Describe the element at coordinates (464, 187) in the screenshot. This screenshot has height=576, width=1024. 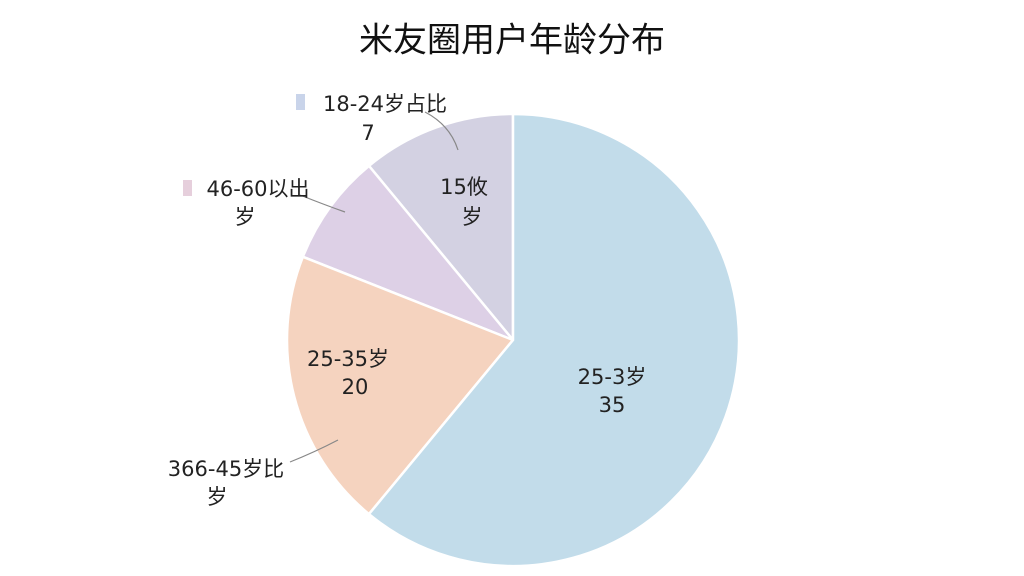
I see `annotation: 15攸` at that location.